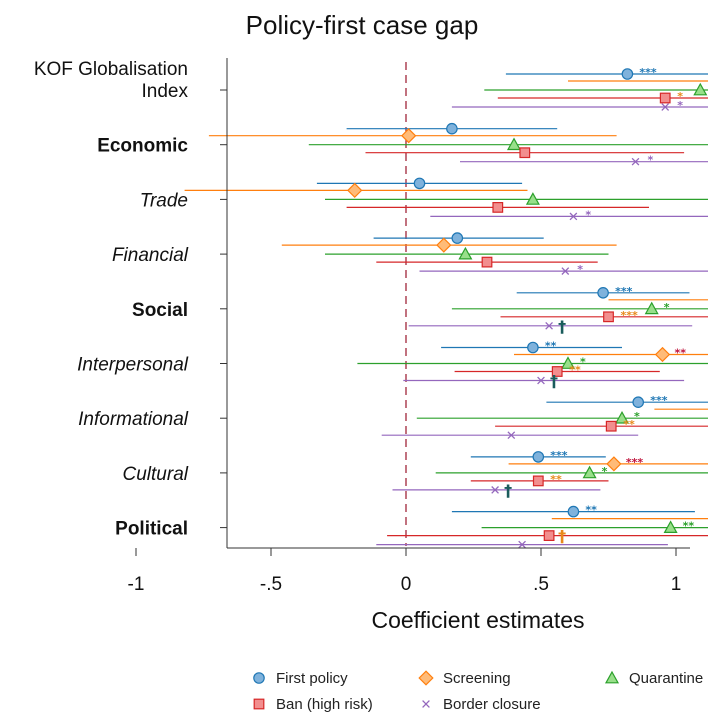 The height and width of the screenshot is (716, 708). I want to click on legend-item: First policy, so click(300, 678).